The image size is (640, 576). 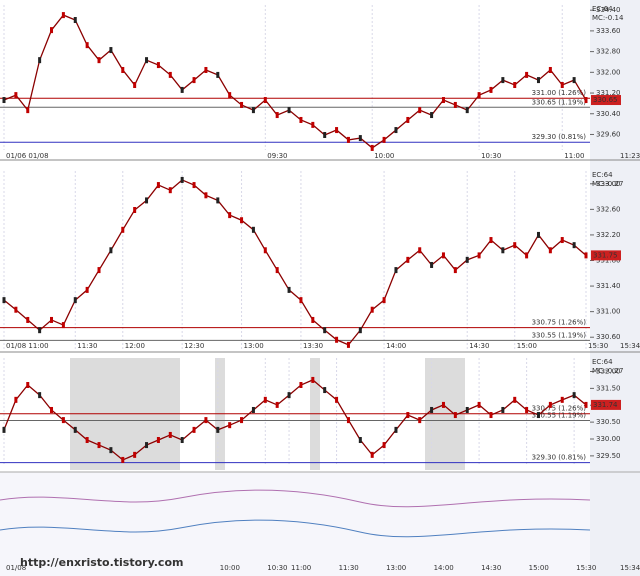 What do you see at coordinates (574, 156) in the screenshot?
I see `x-tick-label: 11:00` at bounding box center [574, 156].